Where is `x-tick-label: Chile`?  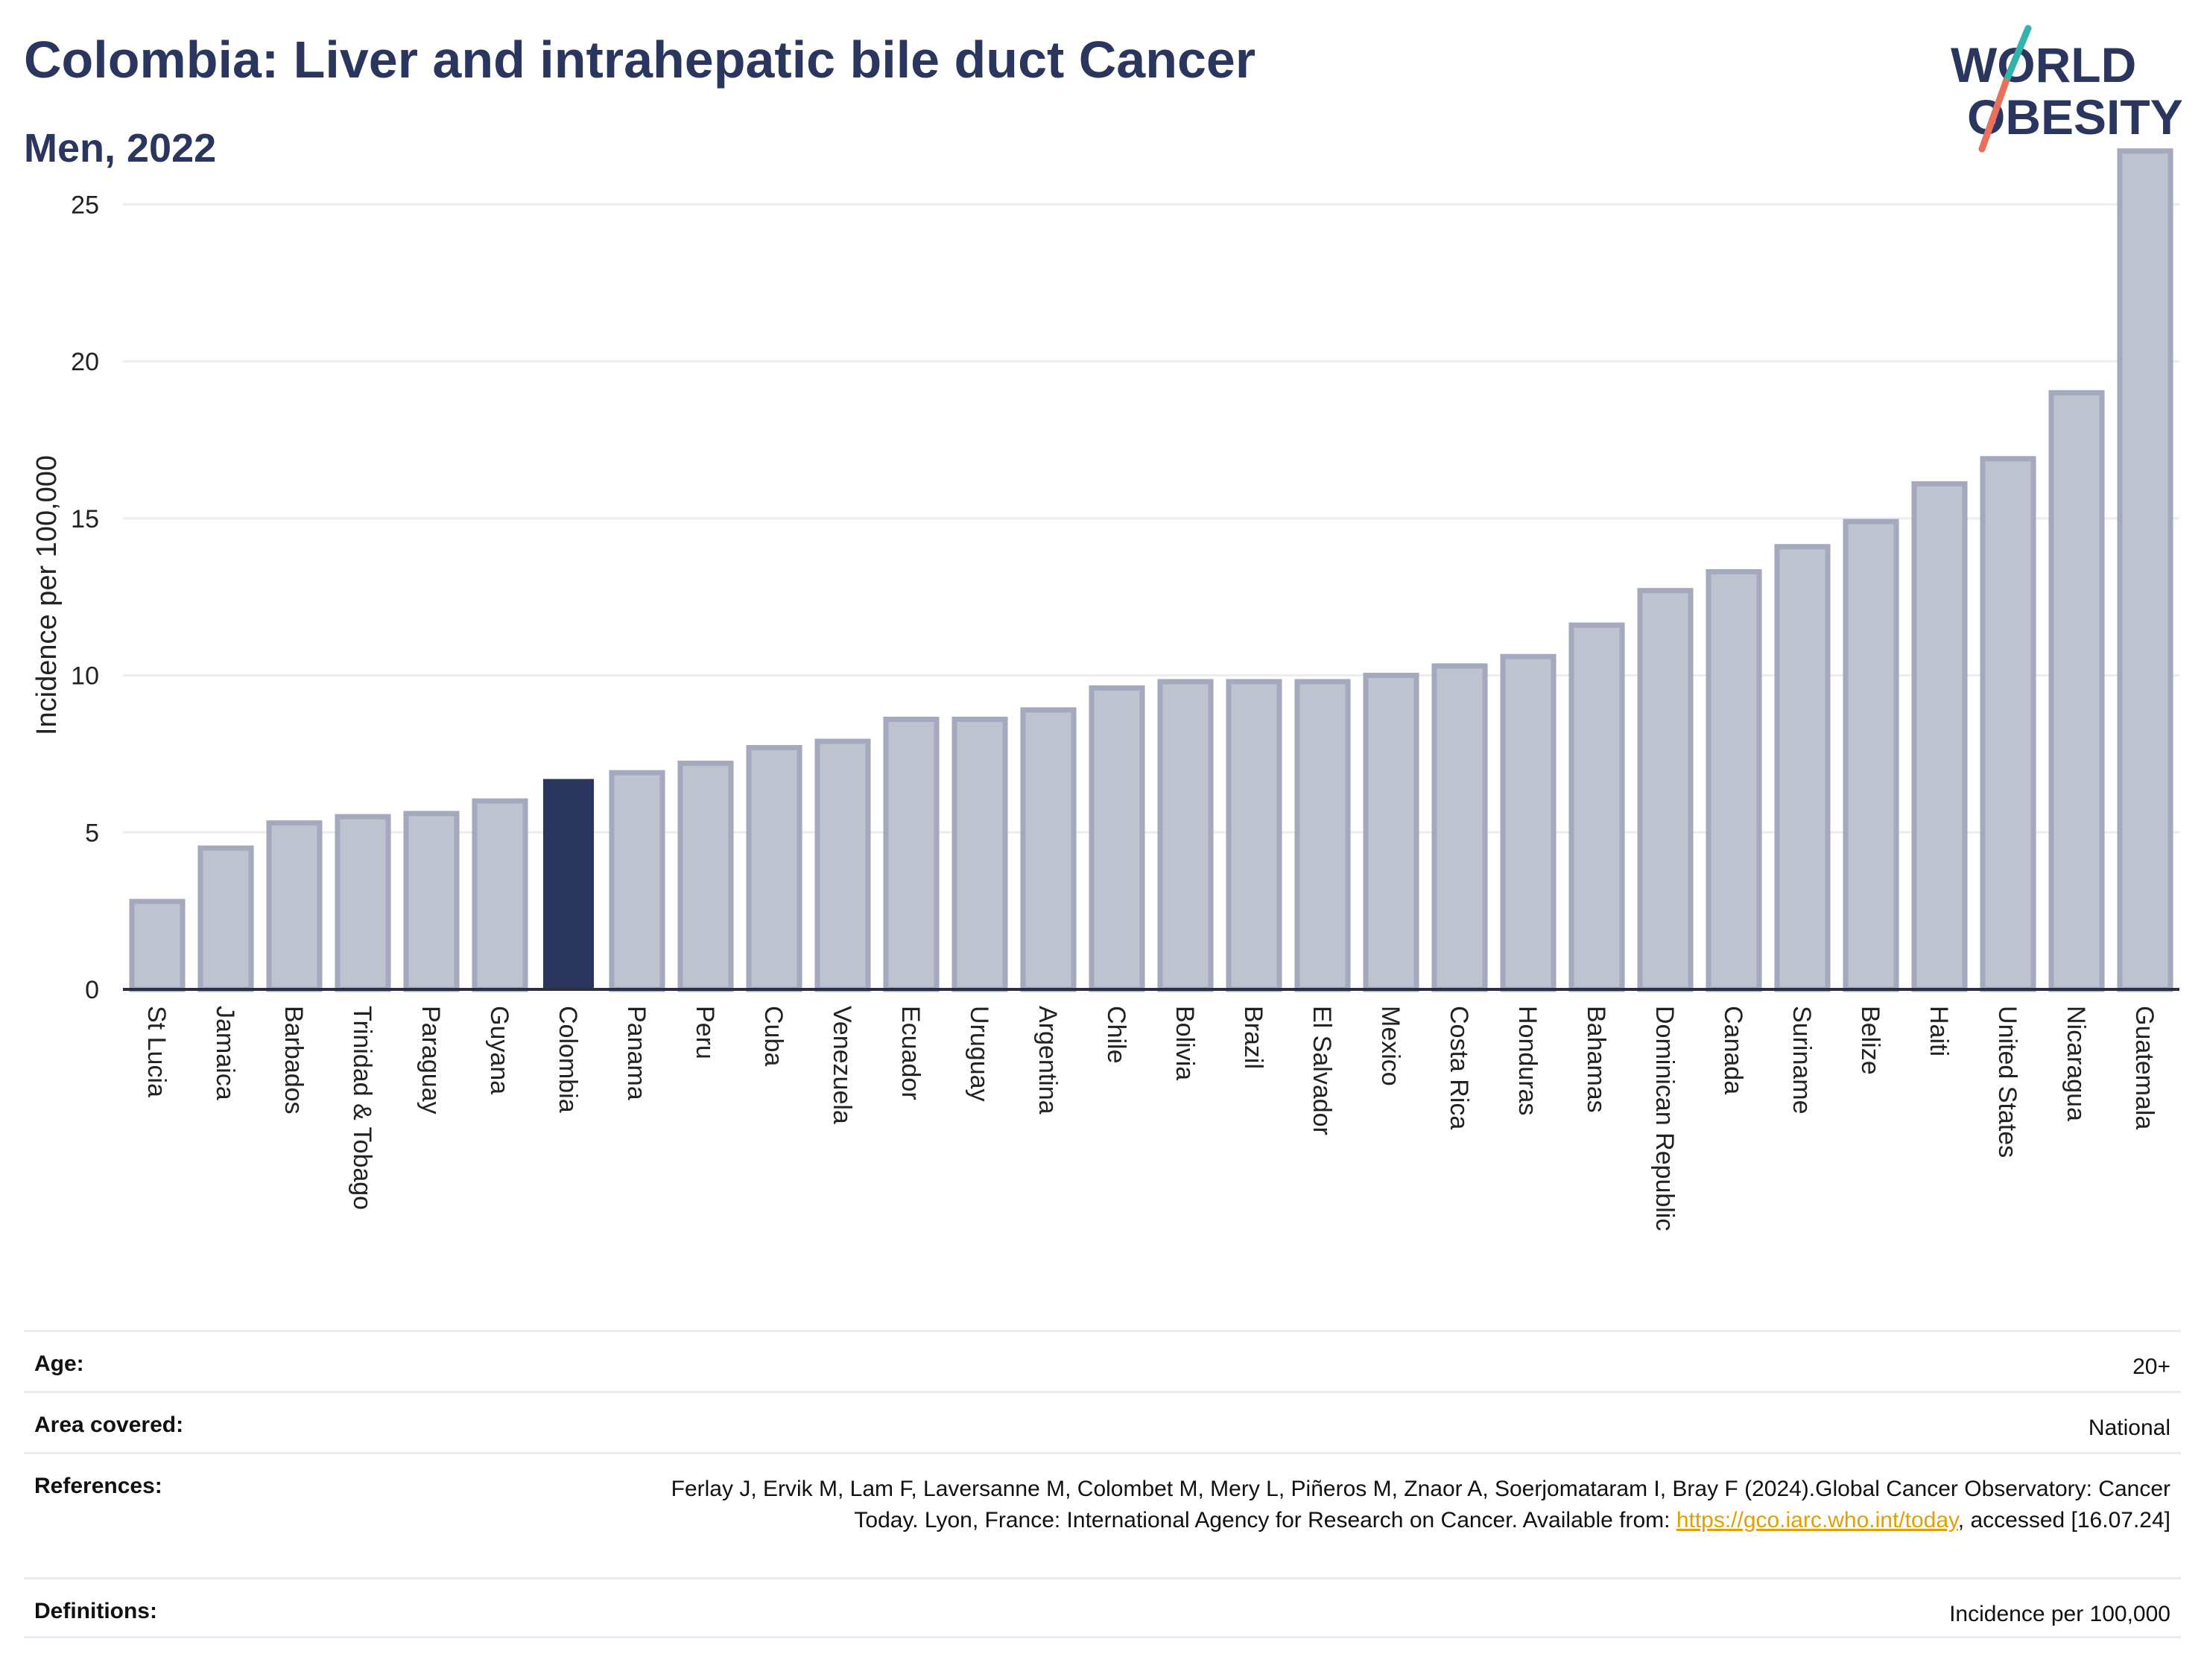
x-tick-label: Chile is located at coordinates (1116, 1034).